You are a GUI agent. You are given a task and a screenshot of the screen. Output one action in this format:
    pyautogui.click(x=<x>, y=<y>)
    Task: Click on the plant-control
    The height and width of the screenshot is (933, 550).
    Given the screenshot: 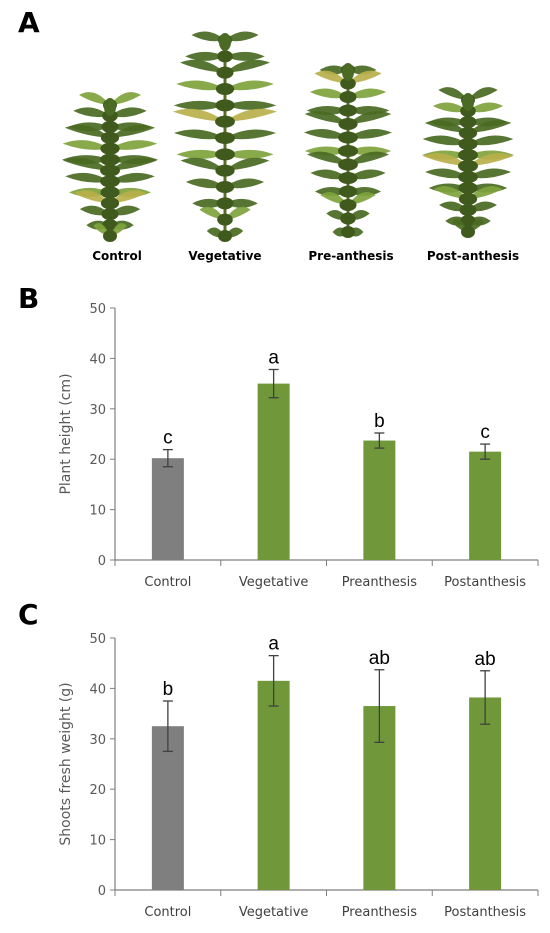 What is the action you would take?
    pyautogui.click(x=110, y=167)
    